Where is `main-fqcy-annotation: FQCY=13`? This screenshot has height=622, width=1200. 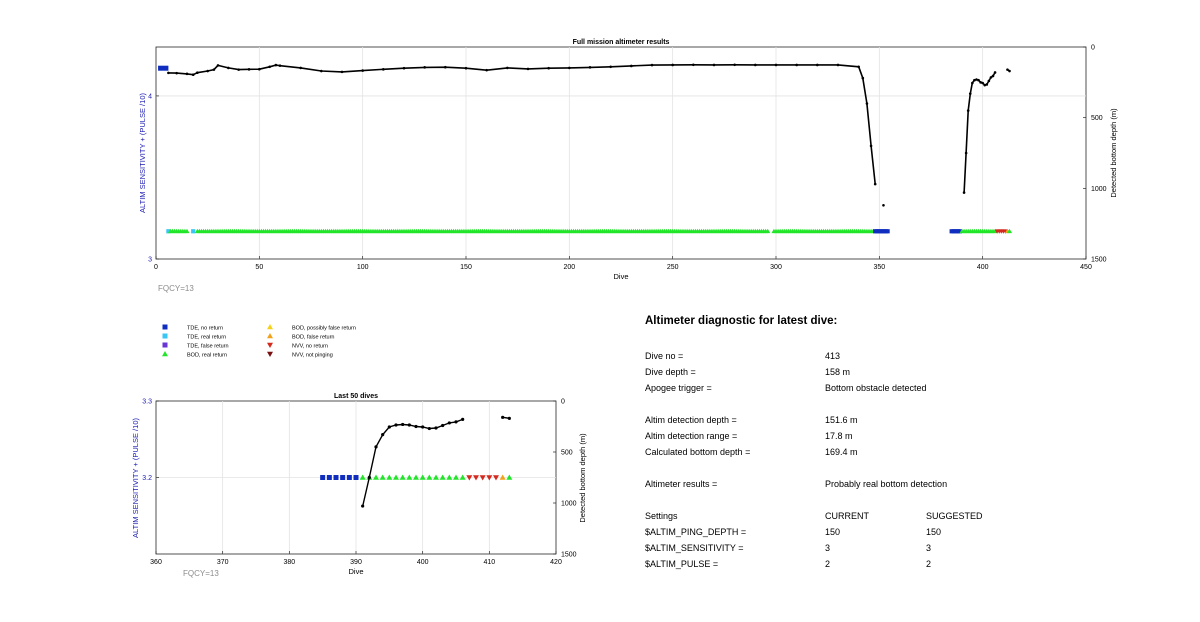 main-fqcy-annotation: FQCY=13 is located at coordinates (176, 288).